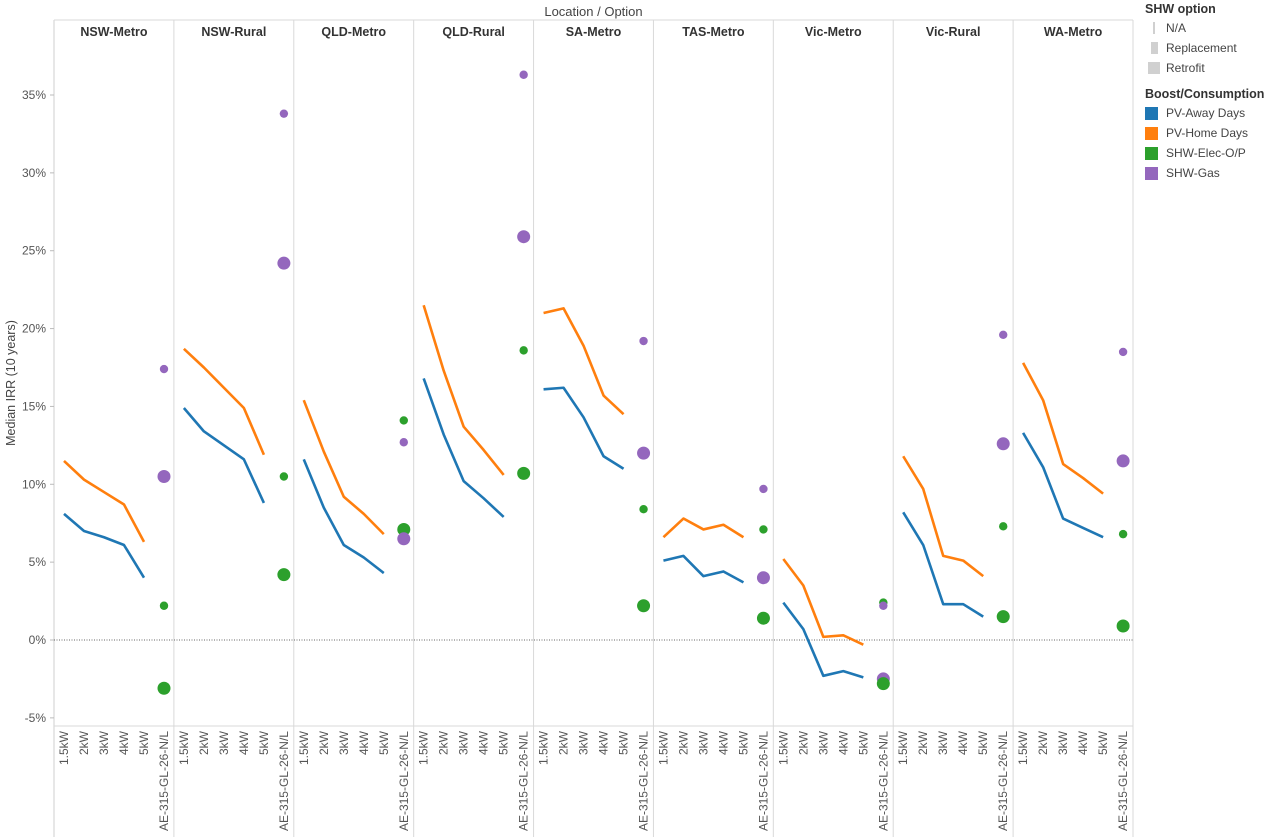 Image resolution: width=1284 pixels, height=837 pixels. What do you see at coordinates (36, 718) in the screenshot?
I see `y-tick-label: -5%` at bounding box center [36, 718].